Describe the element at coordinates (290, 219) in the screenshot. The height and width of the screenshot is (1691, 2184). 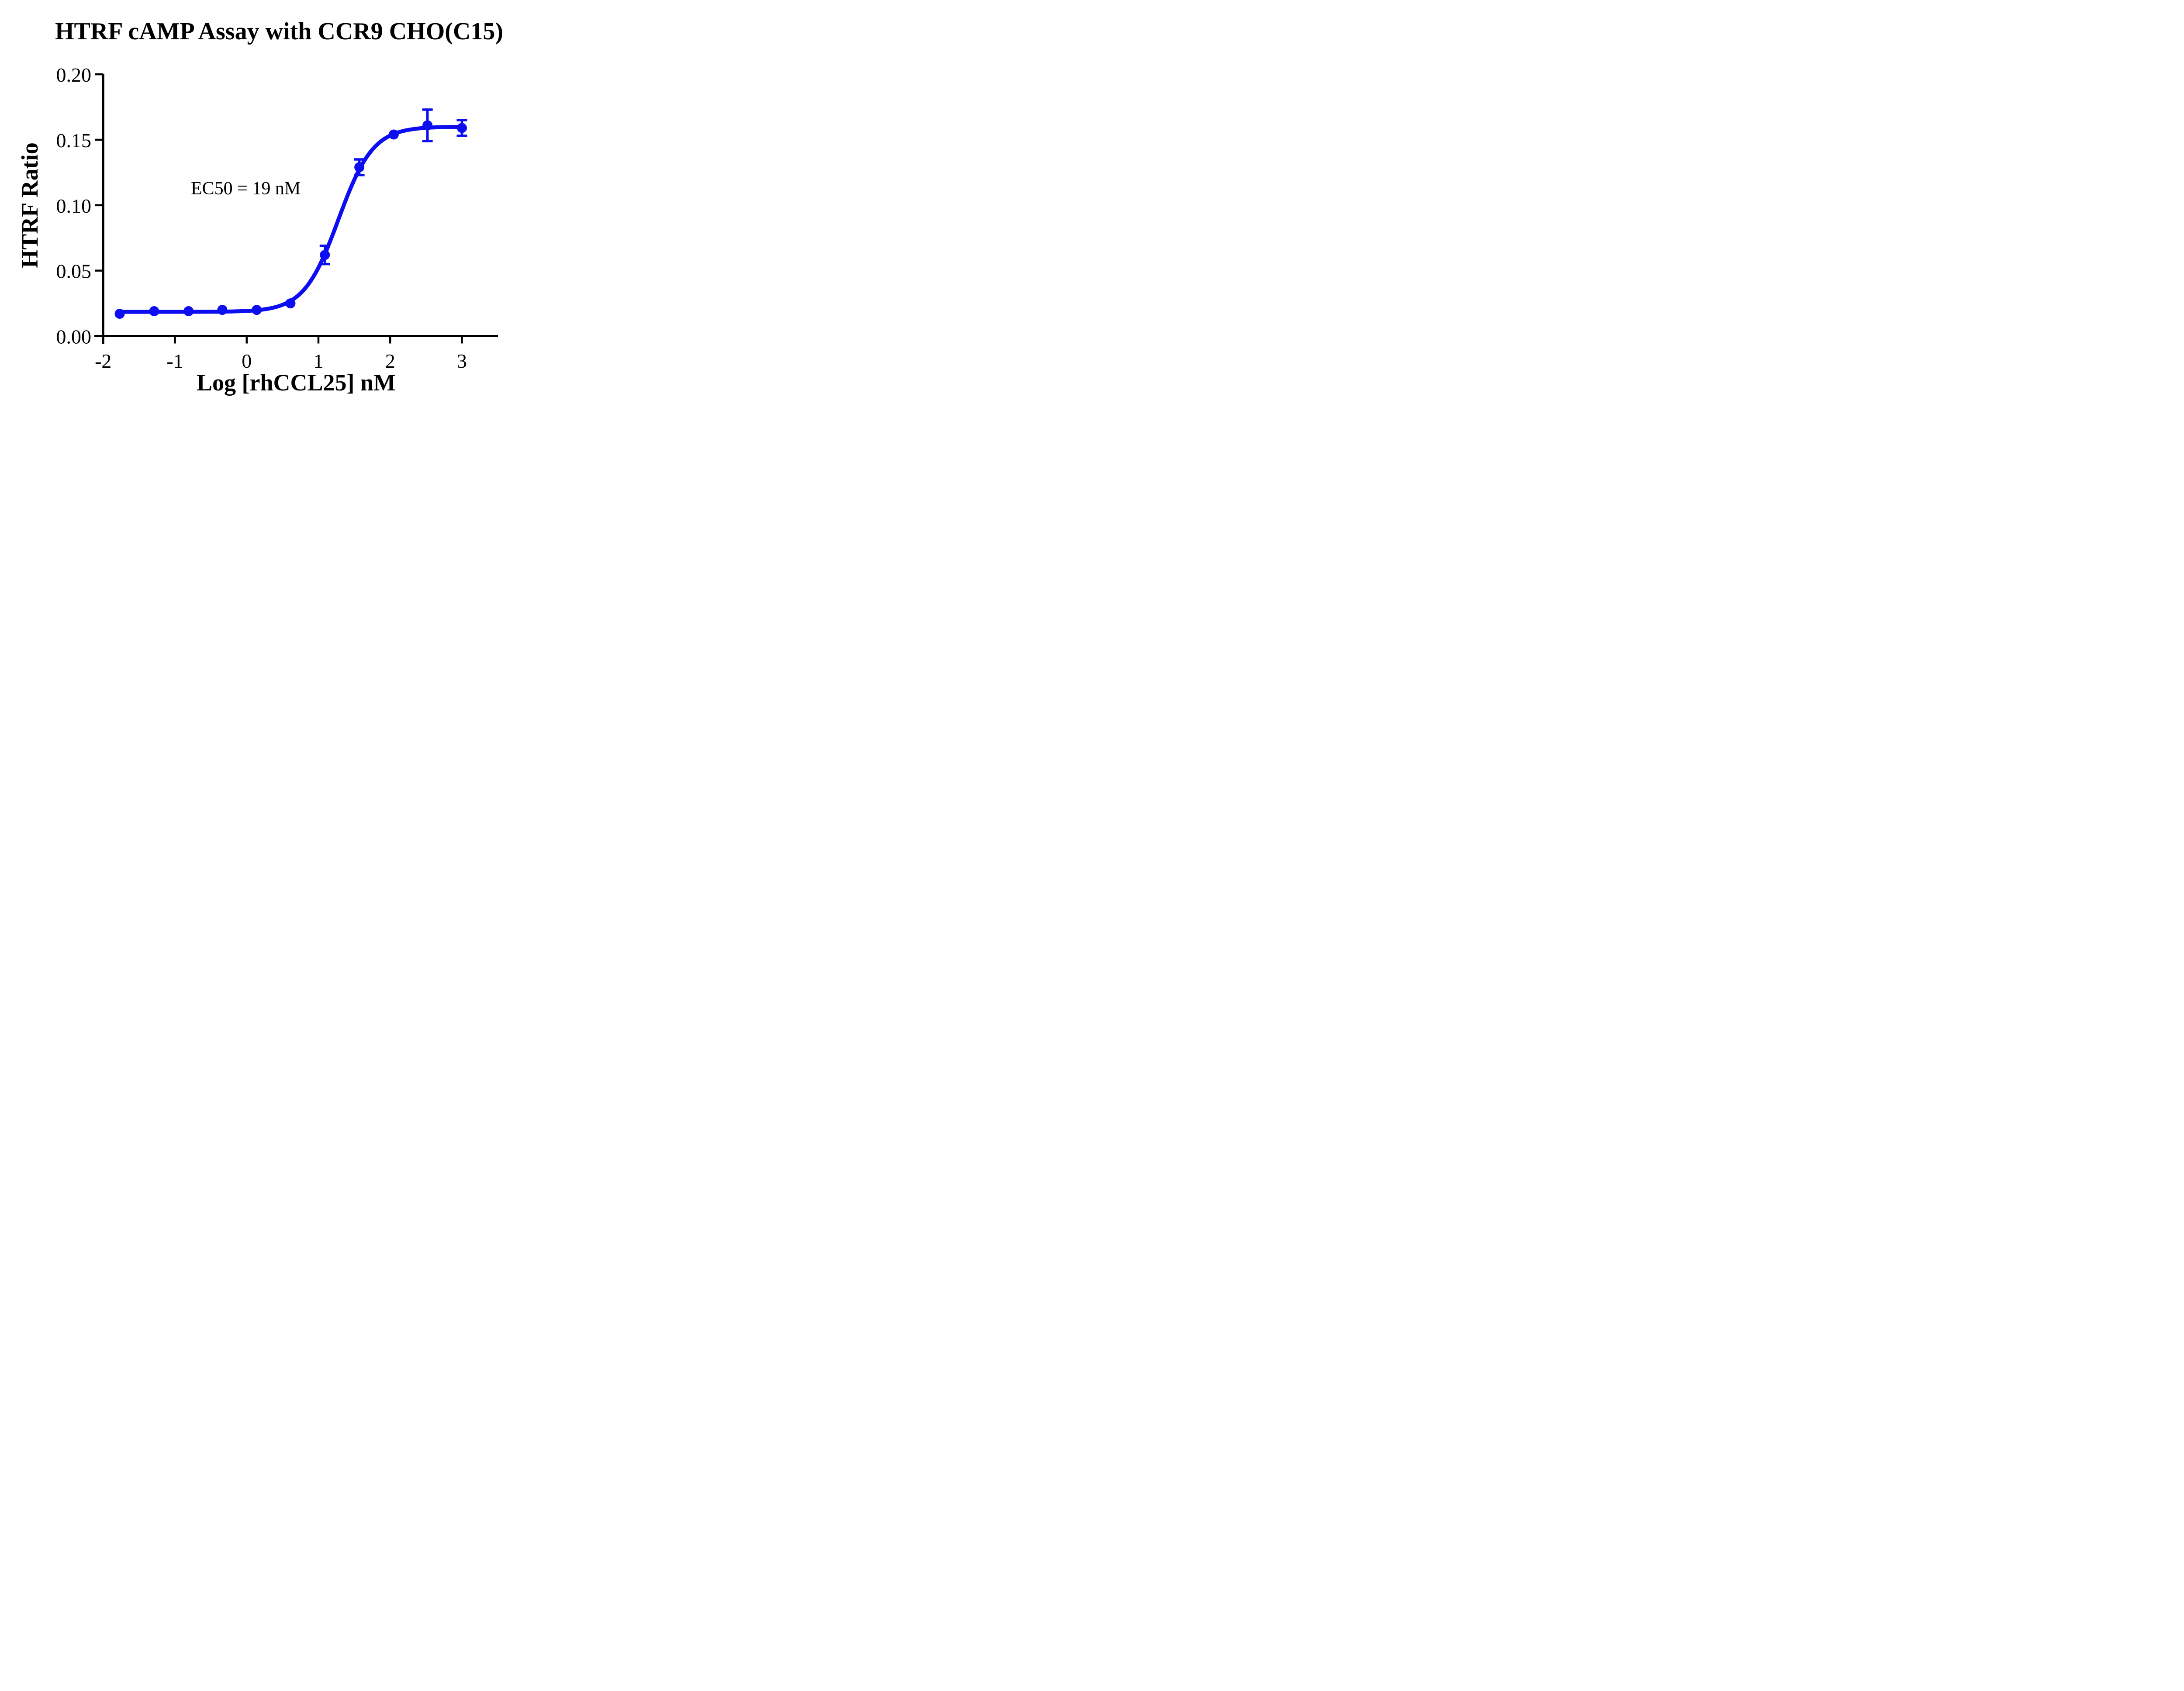
I see `fit-curve` at that location.